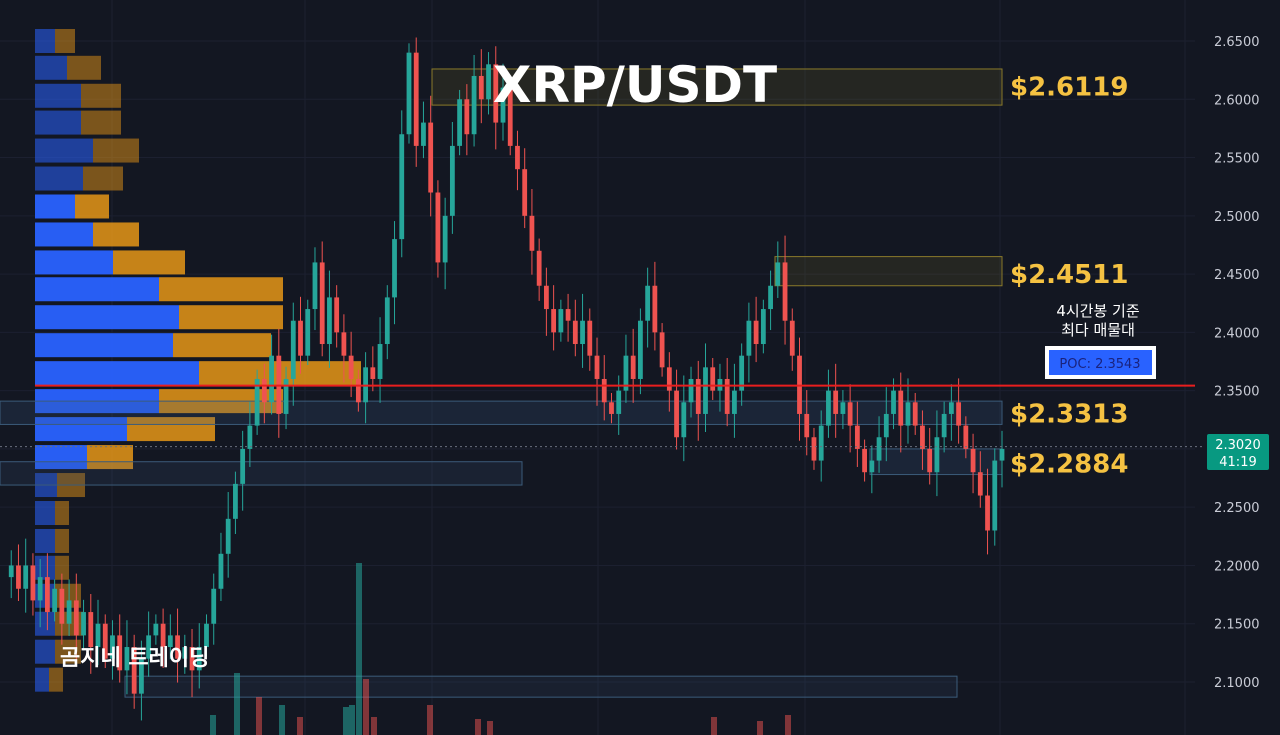 The height and width of the screenshot is (735, 1280). What do you see at coordinates (1237, 625) in the screenshot?
I see `y-tick-label: 2.1500` at bounding box center [1237, 625].